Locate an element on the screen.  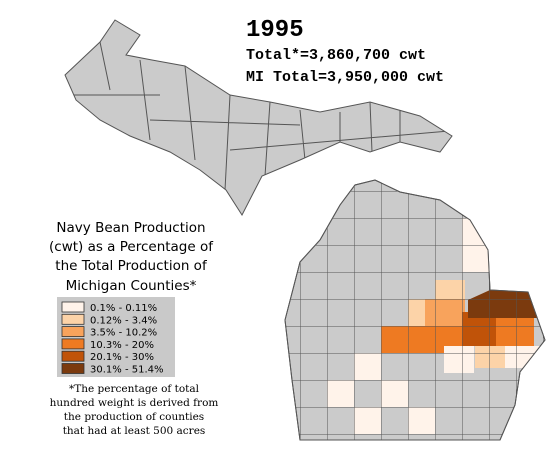
legend-label: 20.1% - 30% is located at coordinates (122, 357).